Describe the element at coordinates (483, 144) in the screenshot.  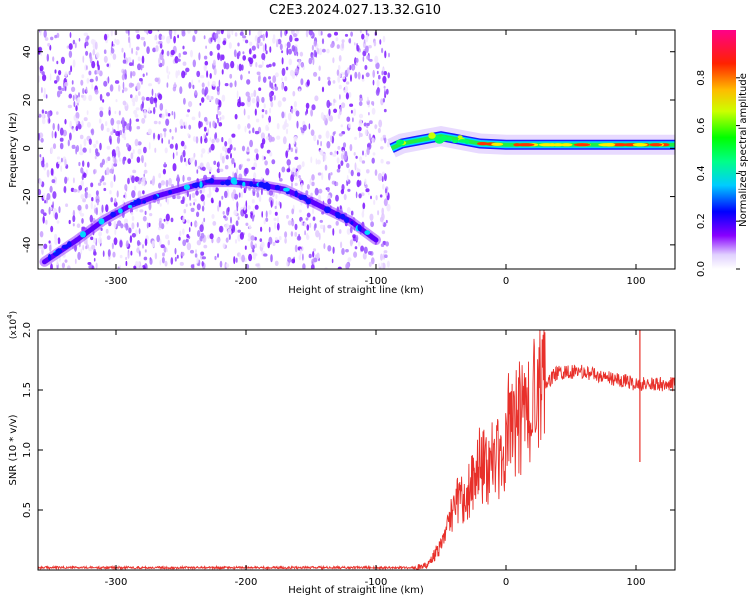
I see `carrier-peak` at that location.